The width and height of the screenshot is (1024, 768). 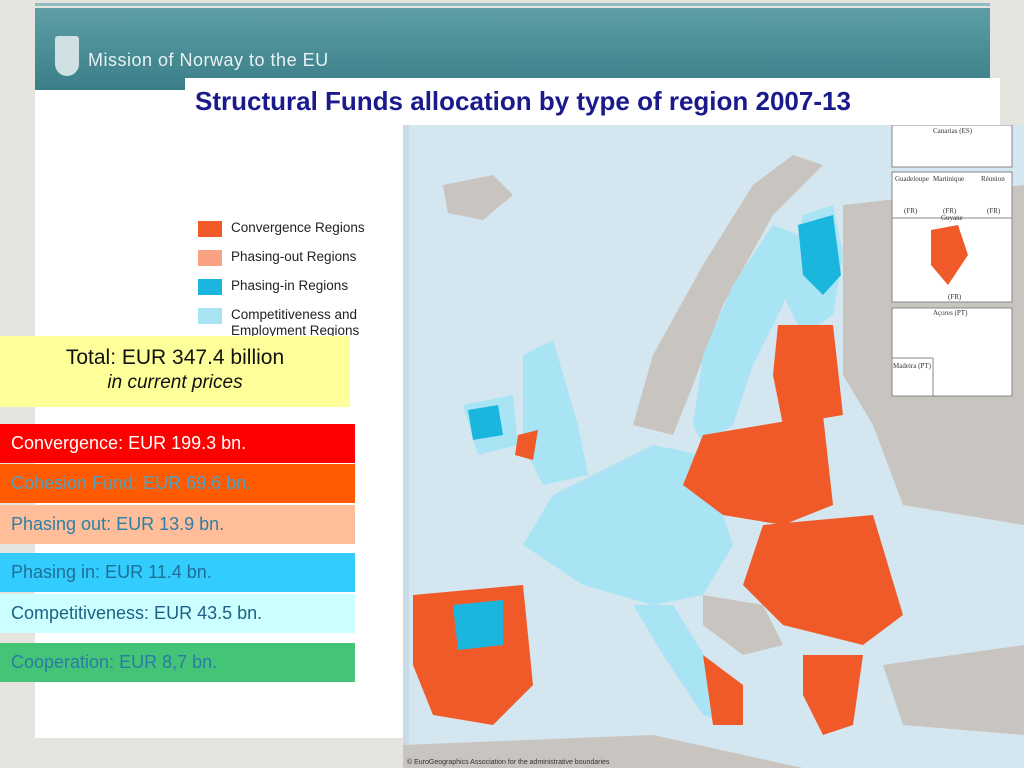 I want to click on inset-label: Réunion, so click(x=993, y=179).